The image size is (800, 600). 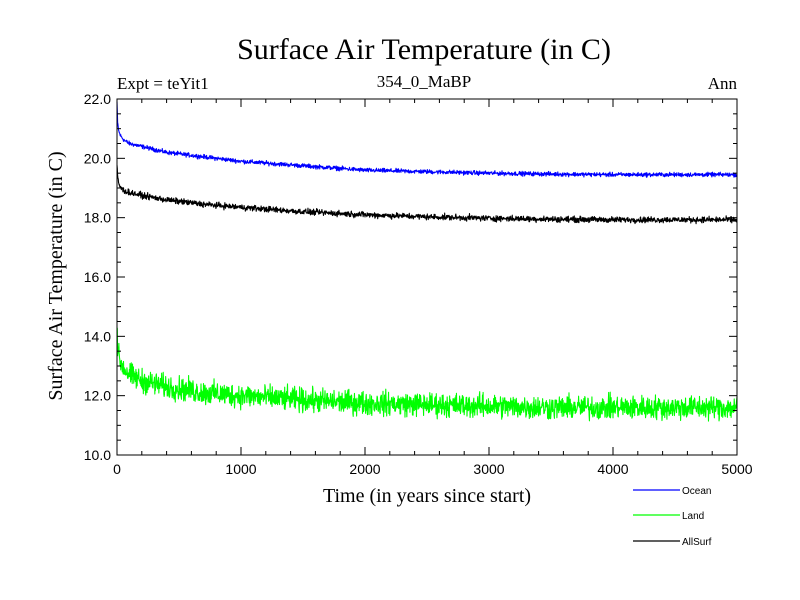 What do you see at coordinates (696, 491) in the screenshot?
I see `legend-label-ocean: Ocean` at bounding box center [696, 491].